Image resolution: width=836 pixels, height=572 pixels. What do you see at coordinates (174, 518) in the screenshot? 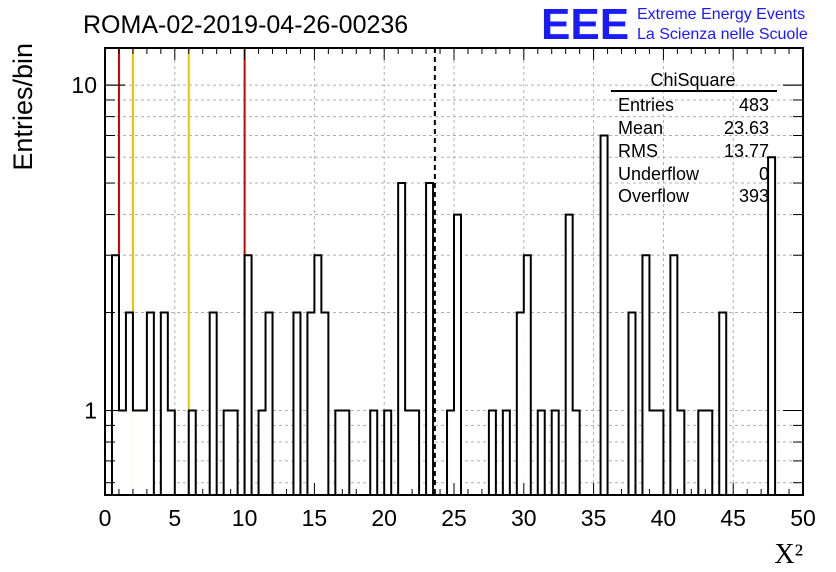
I see `x-tick-label: 5` at bounding box center [174, 518].